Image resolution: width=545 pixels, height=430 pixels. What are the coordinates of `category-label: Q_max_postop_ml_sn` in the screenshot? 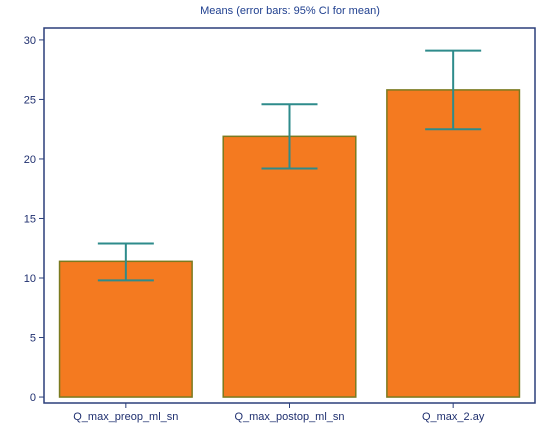 It's located at (289, 417).